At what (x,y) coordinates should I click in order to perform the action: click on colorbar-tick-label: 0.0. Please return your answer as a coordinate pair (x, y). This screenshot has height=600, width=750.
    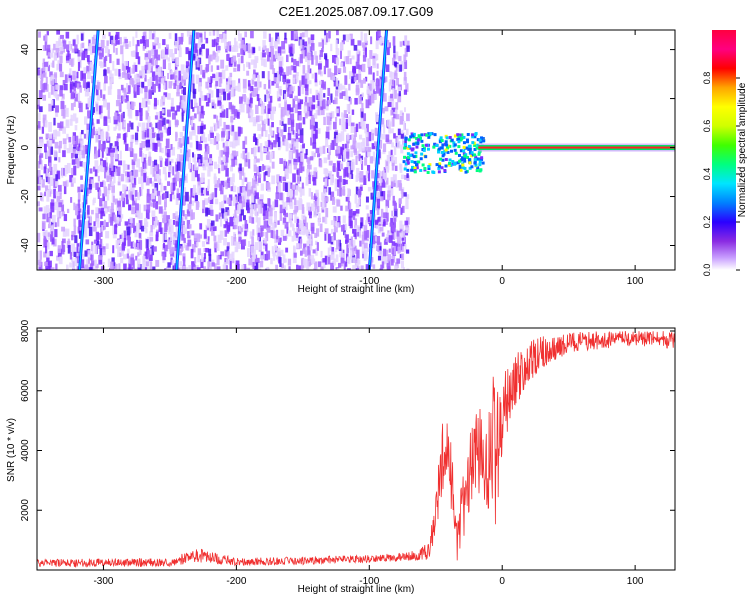
    Looking at the image, I should click on (707, 270).